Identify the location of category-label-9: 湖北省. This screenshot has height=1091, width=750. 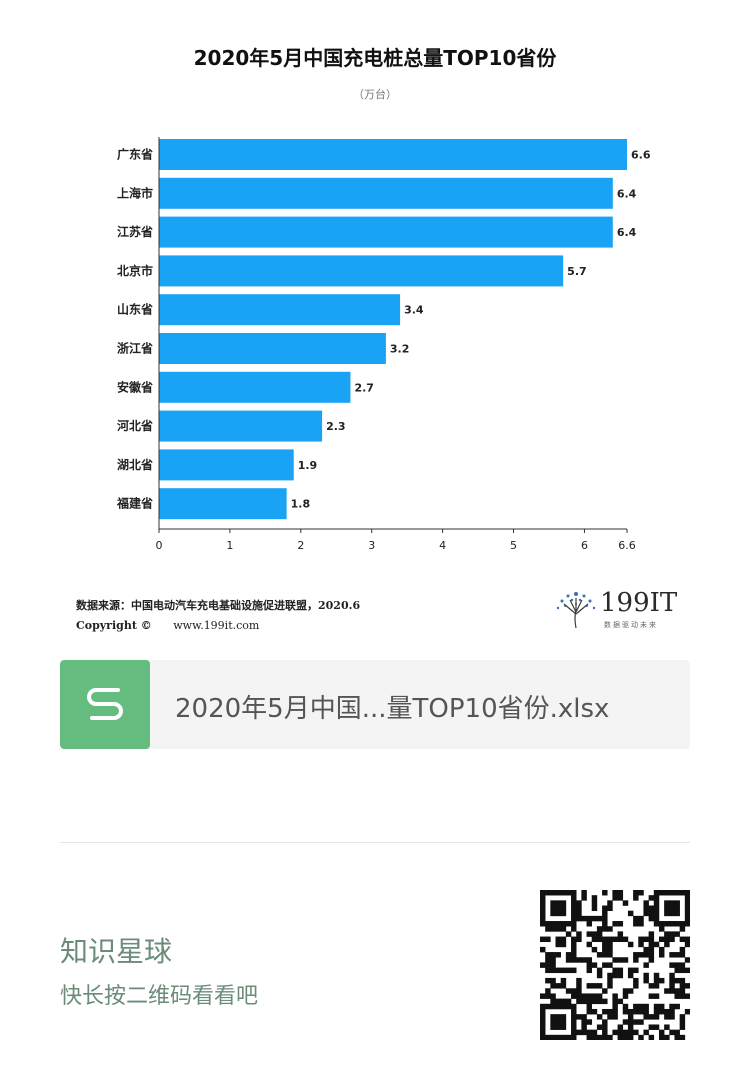
(135, 464).